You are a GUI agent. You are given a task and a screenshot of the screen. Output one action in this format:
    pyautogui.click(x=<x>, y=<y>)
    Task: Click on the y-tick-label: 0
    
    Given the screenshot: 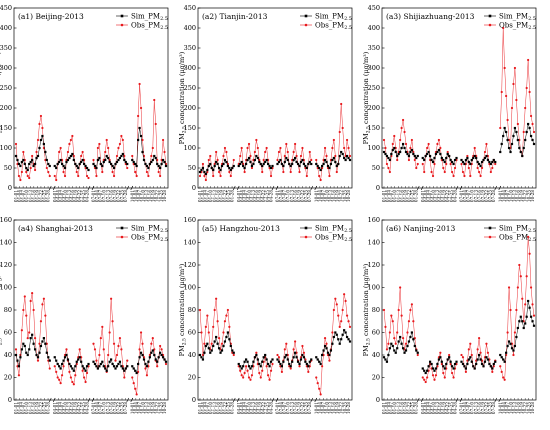 What is the action you would take?
    pyautogui.click(x=194, y=400)
    